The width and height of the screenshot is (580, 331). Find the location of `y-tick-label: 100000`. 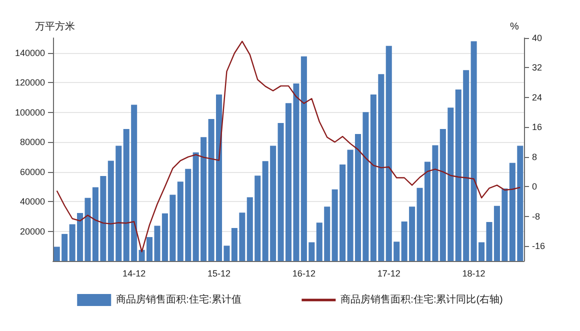

y-tick-label: 100000 is located at coordinates (29, 112).